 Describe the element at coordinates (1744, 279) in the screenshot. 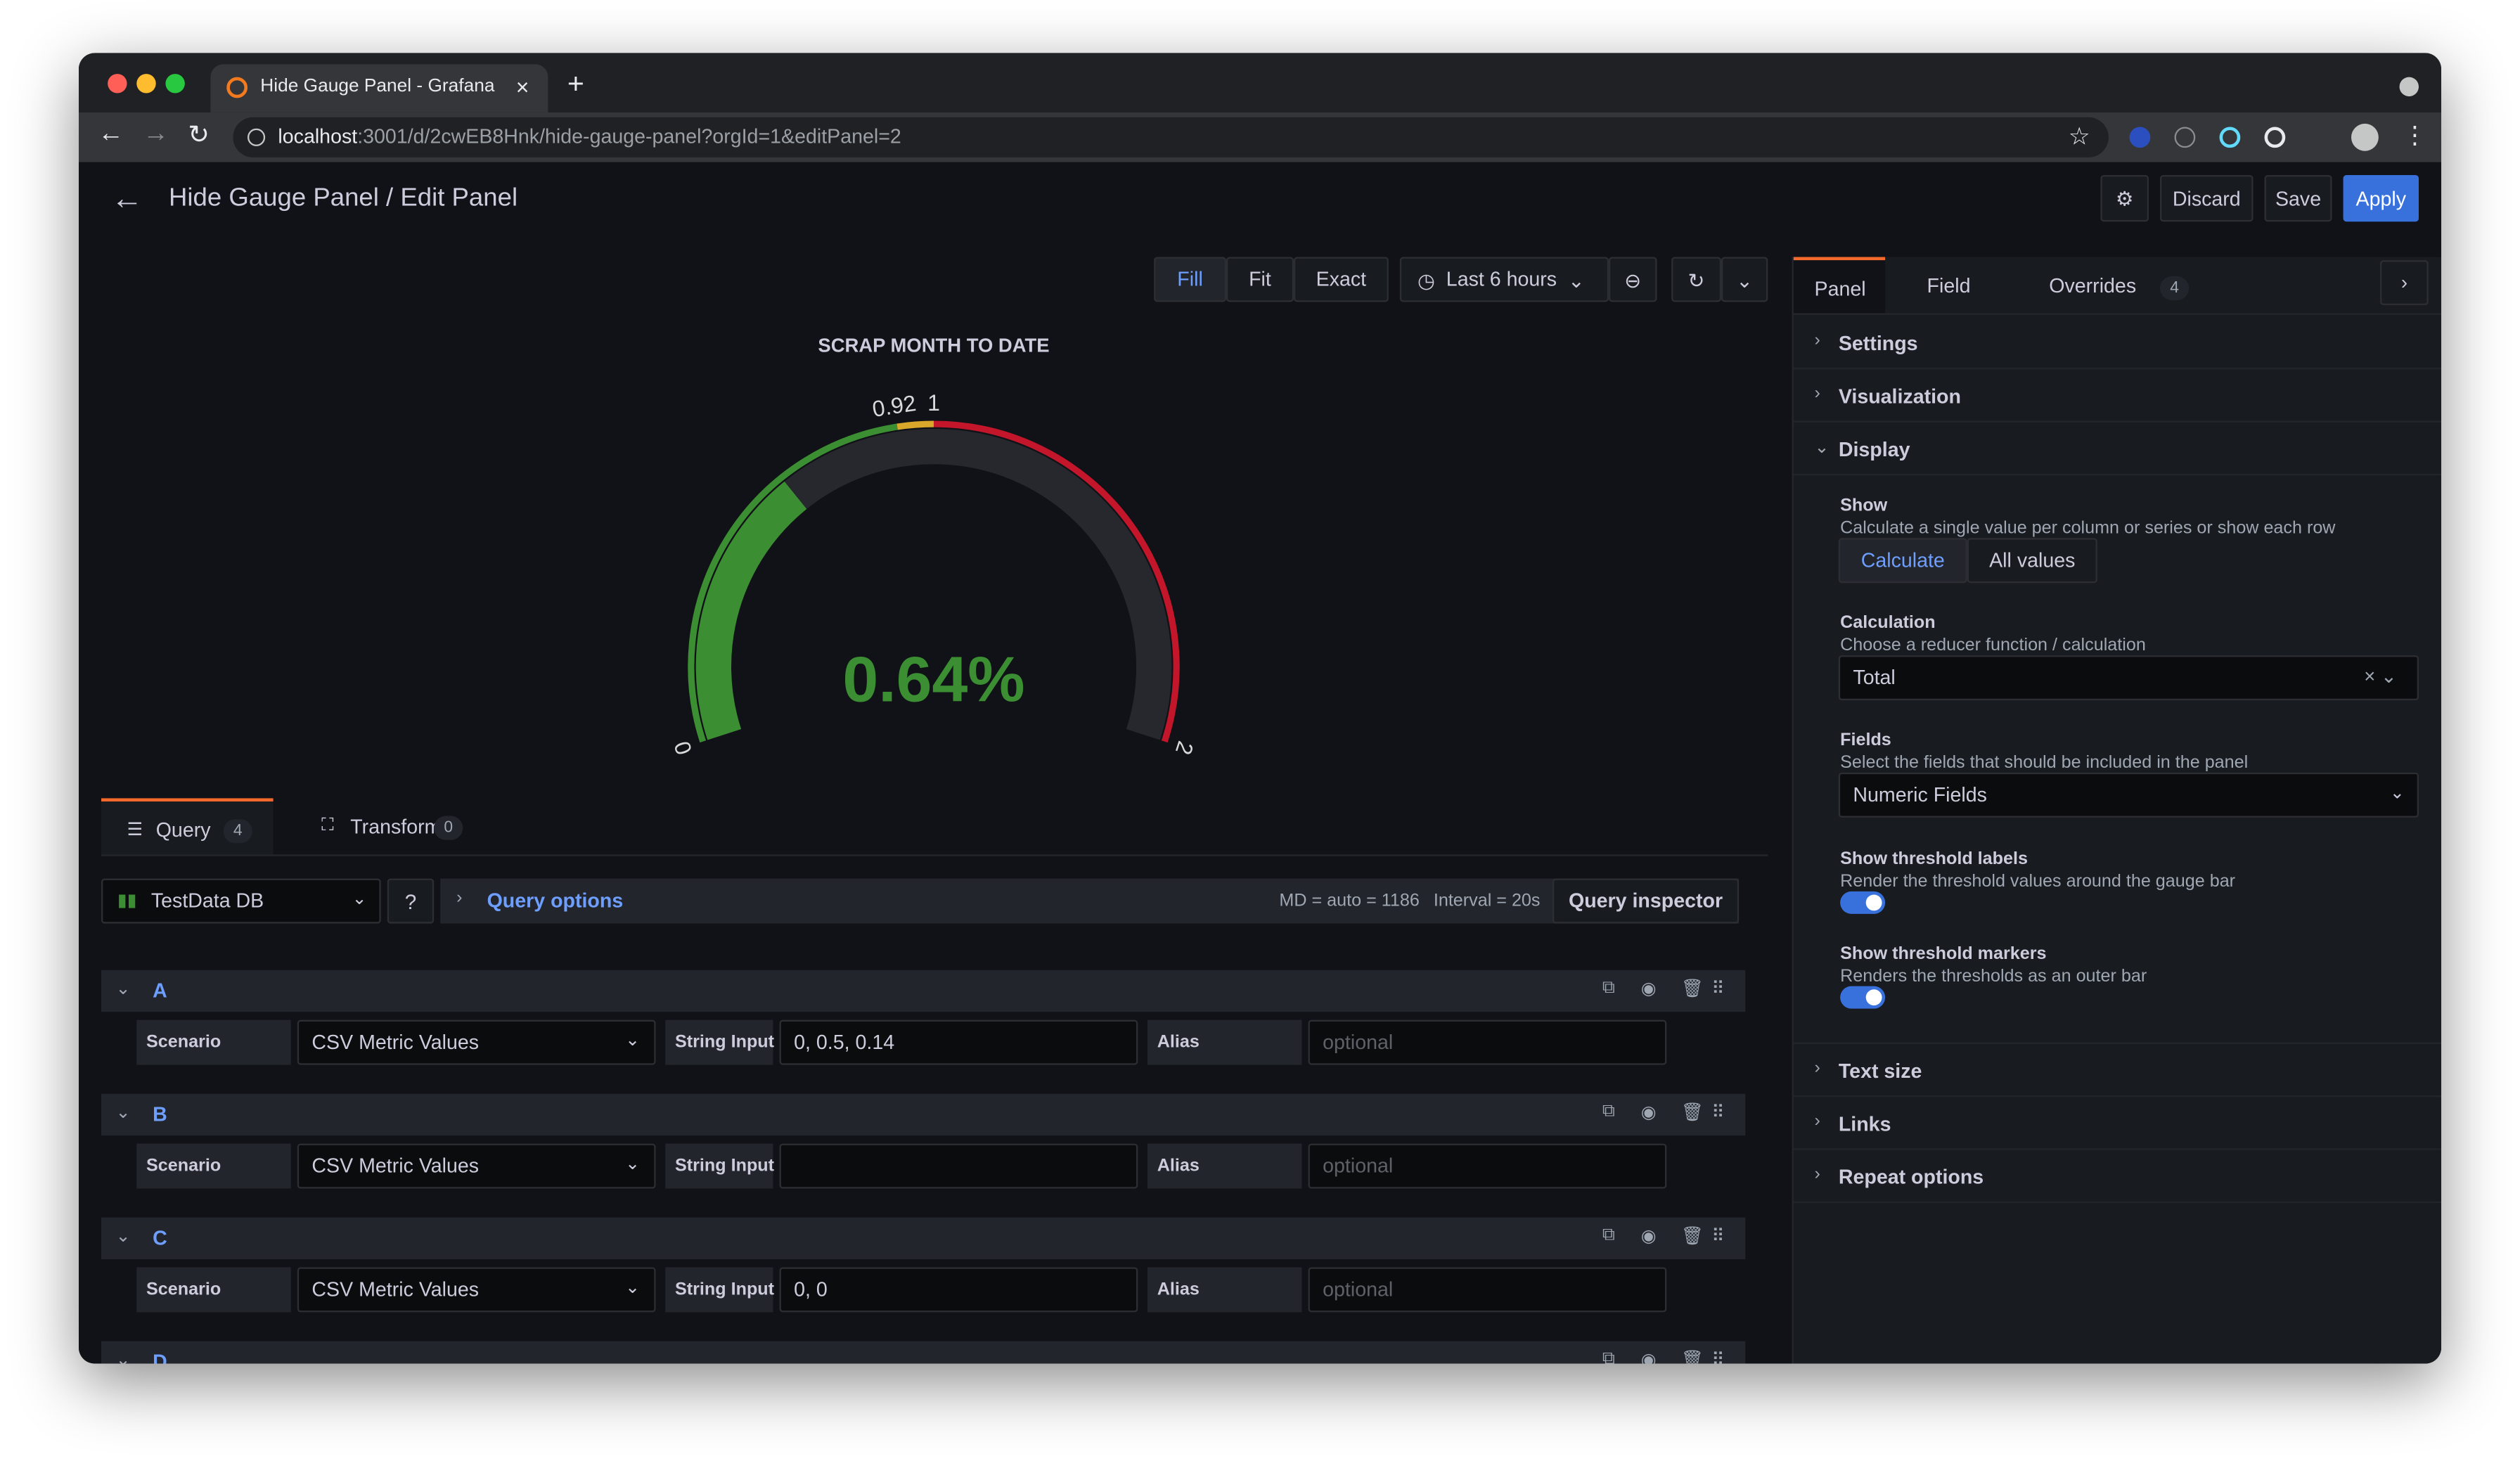

I see `refresh-interval: ⌄` at that location.